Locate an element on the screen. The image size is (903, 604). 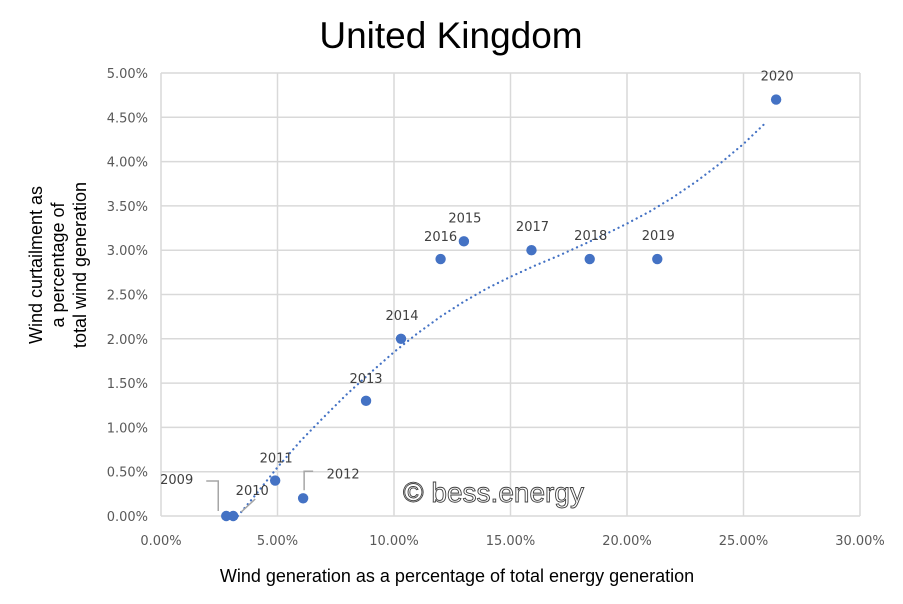
data-label-2010: 2010 is located at coordinates (252, 491).